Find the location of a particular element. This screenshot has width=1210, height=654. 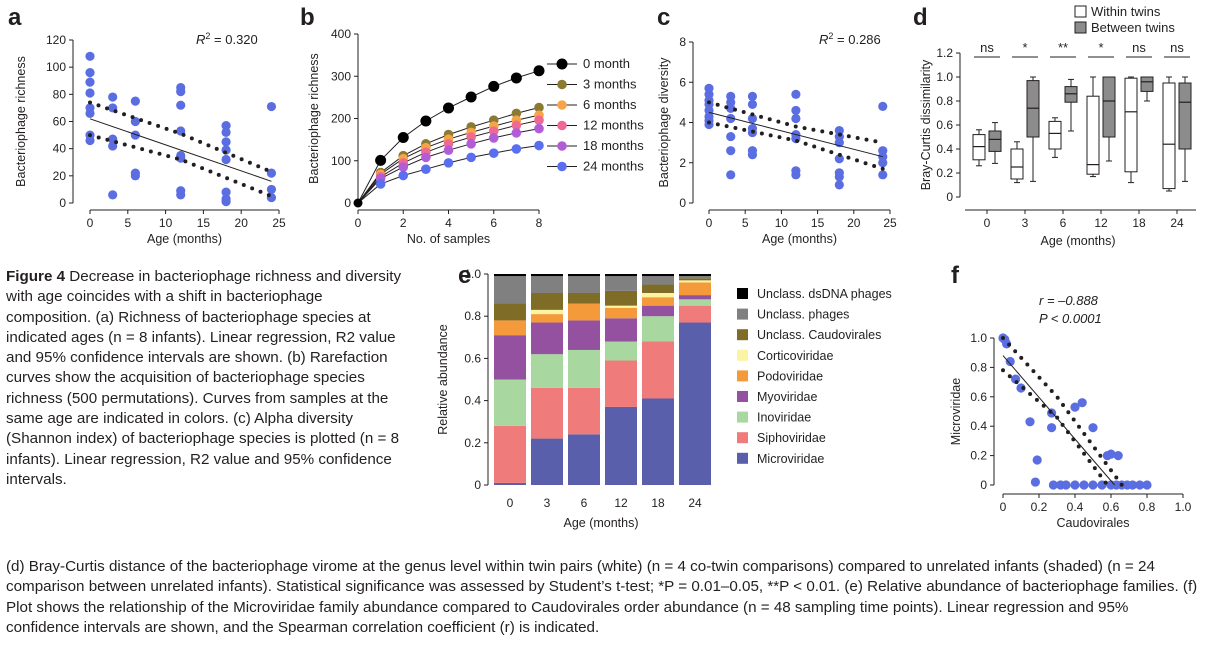

y-tick-label: 0.8 is located at coordinates (472, 316).